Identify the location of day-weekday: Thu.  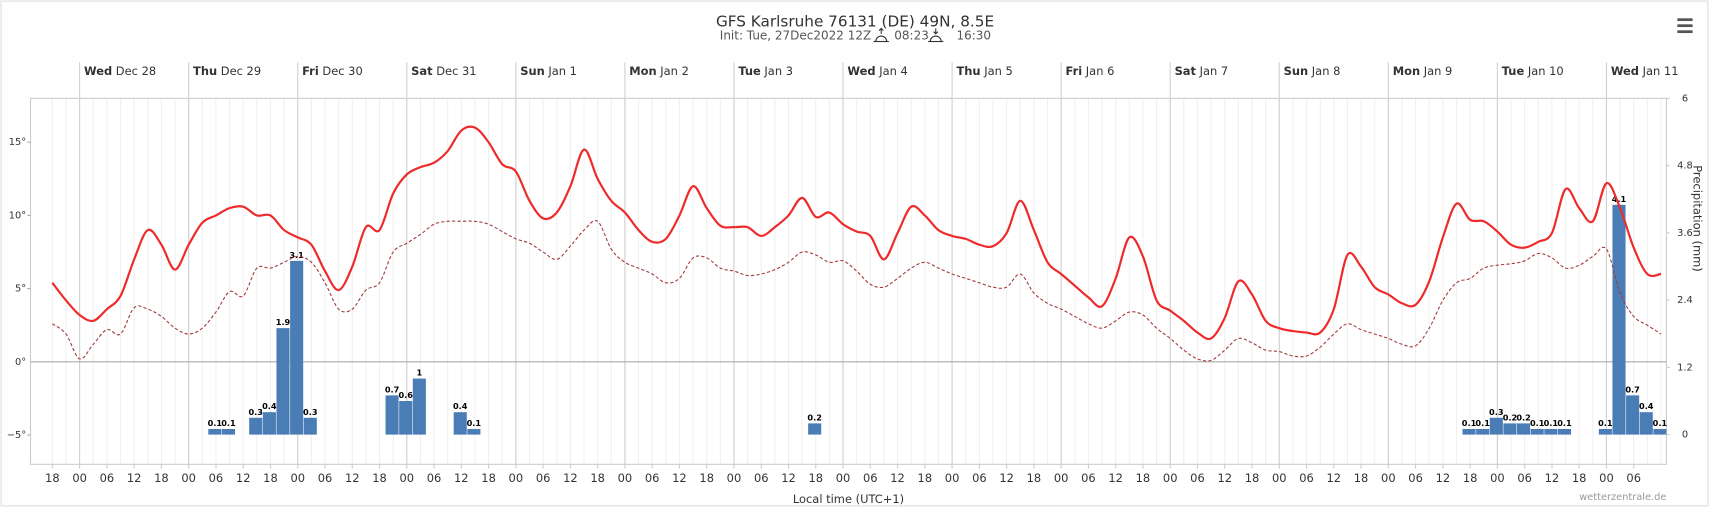
(968, 71).